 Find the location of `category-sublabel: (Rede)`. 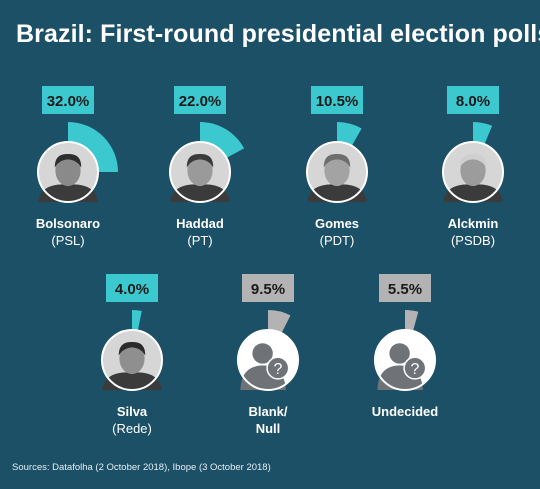

category-sublabel: (Rede) is located at coordinates (132, 428).